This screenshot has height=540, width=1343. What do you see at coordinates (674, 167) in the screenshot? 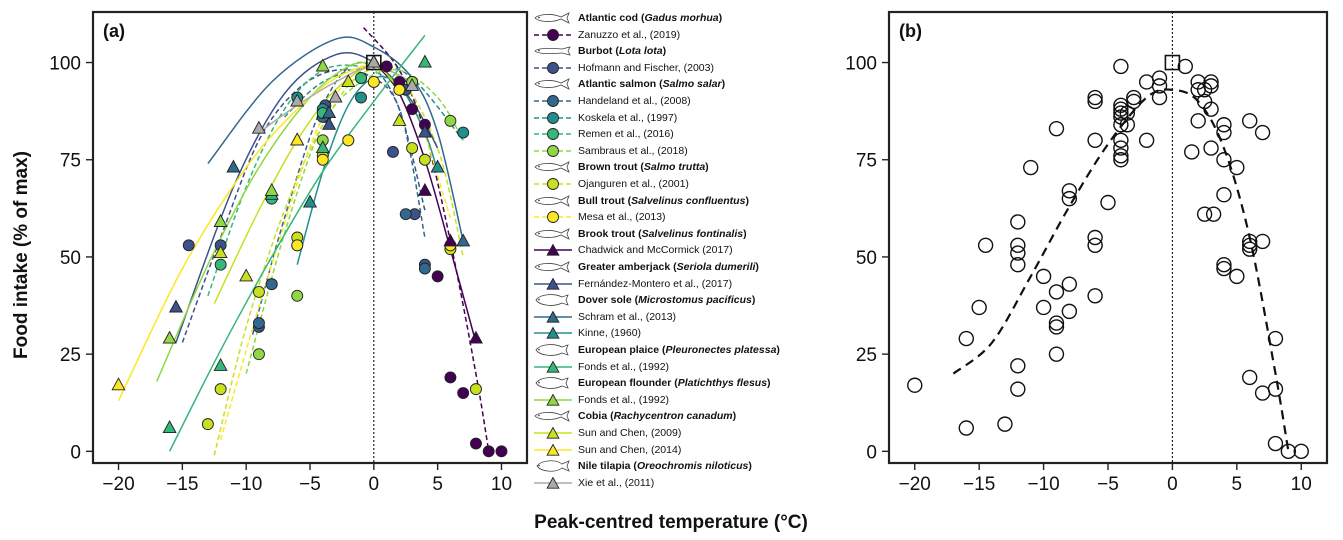
I see `species-latin-name: Salmo trutta` at bounding box center [674, 167].